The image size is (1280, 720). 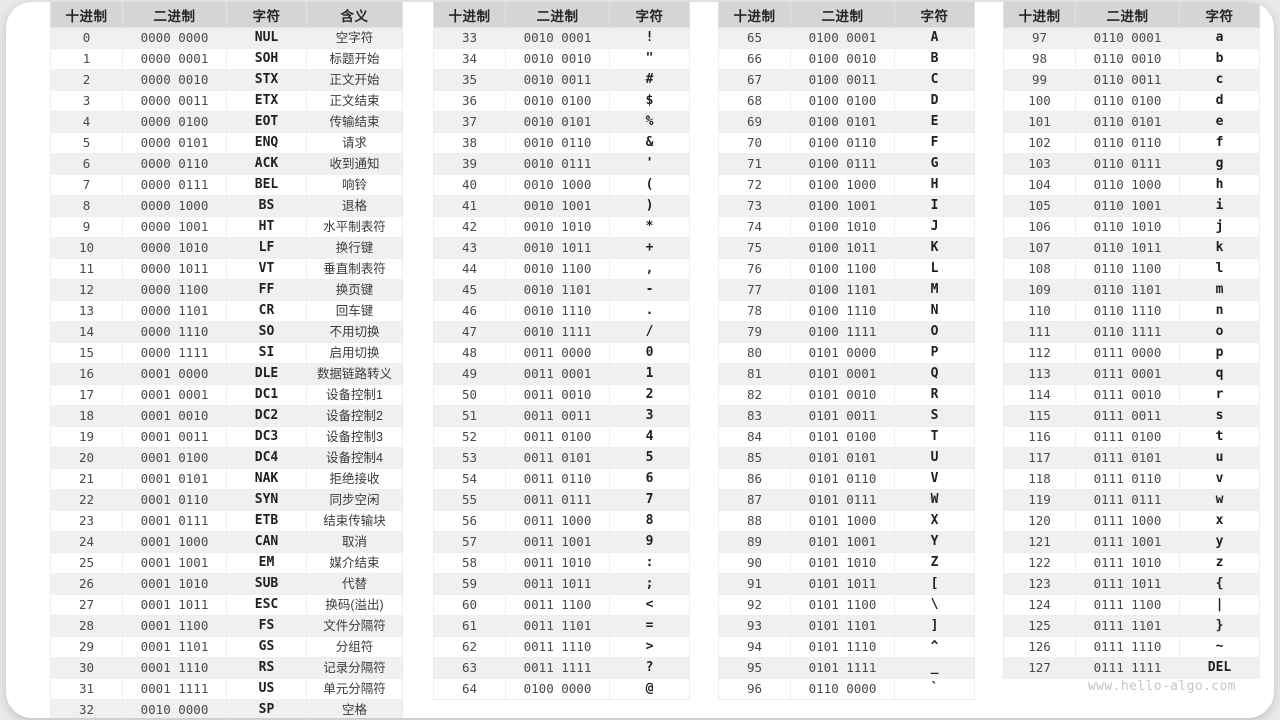 I want to click on cell-dec: 68, so click(x=754, y=101).